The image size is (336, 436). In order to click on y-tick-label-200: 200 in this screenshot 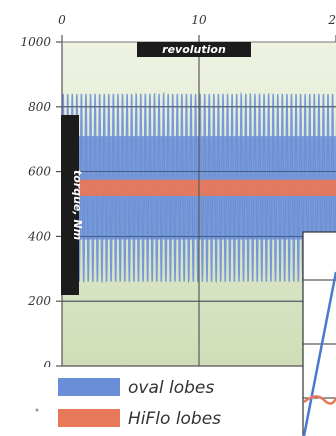, I will do `click(39, 301)`.